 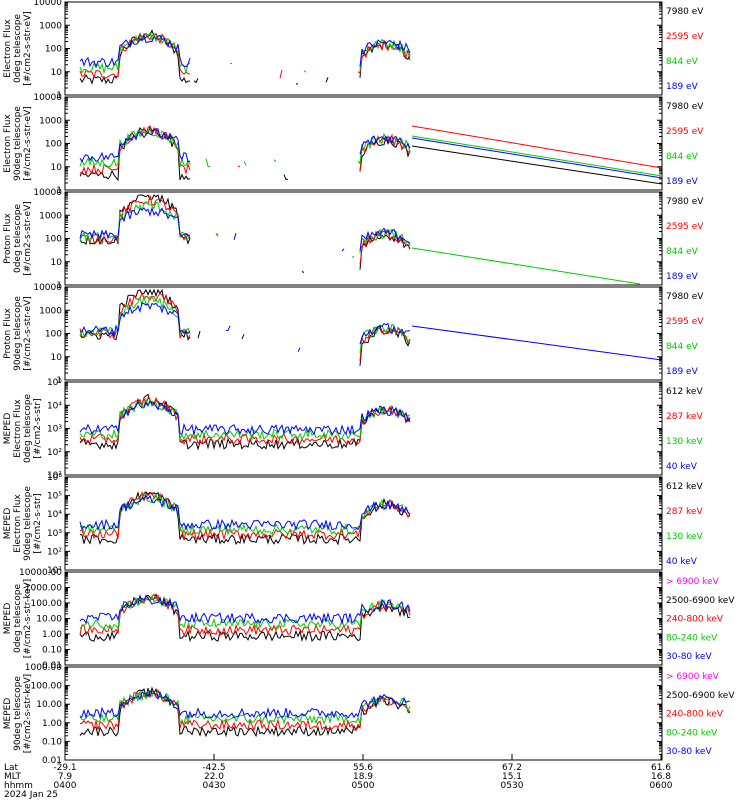 I want to click on y-tick-label: 100, so click(x=53, y=50).